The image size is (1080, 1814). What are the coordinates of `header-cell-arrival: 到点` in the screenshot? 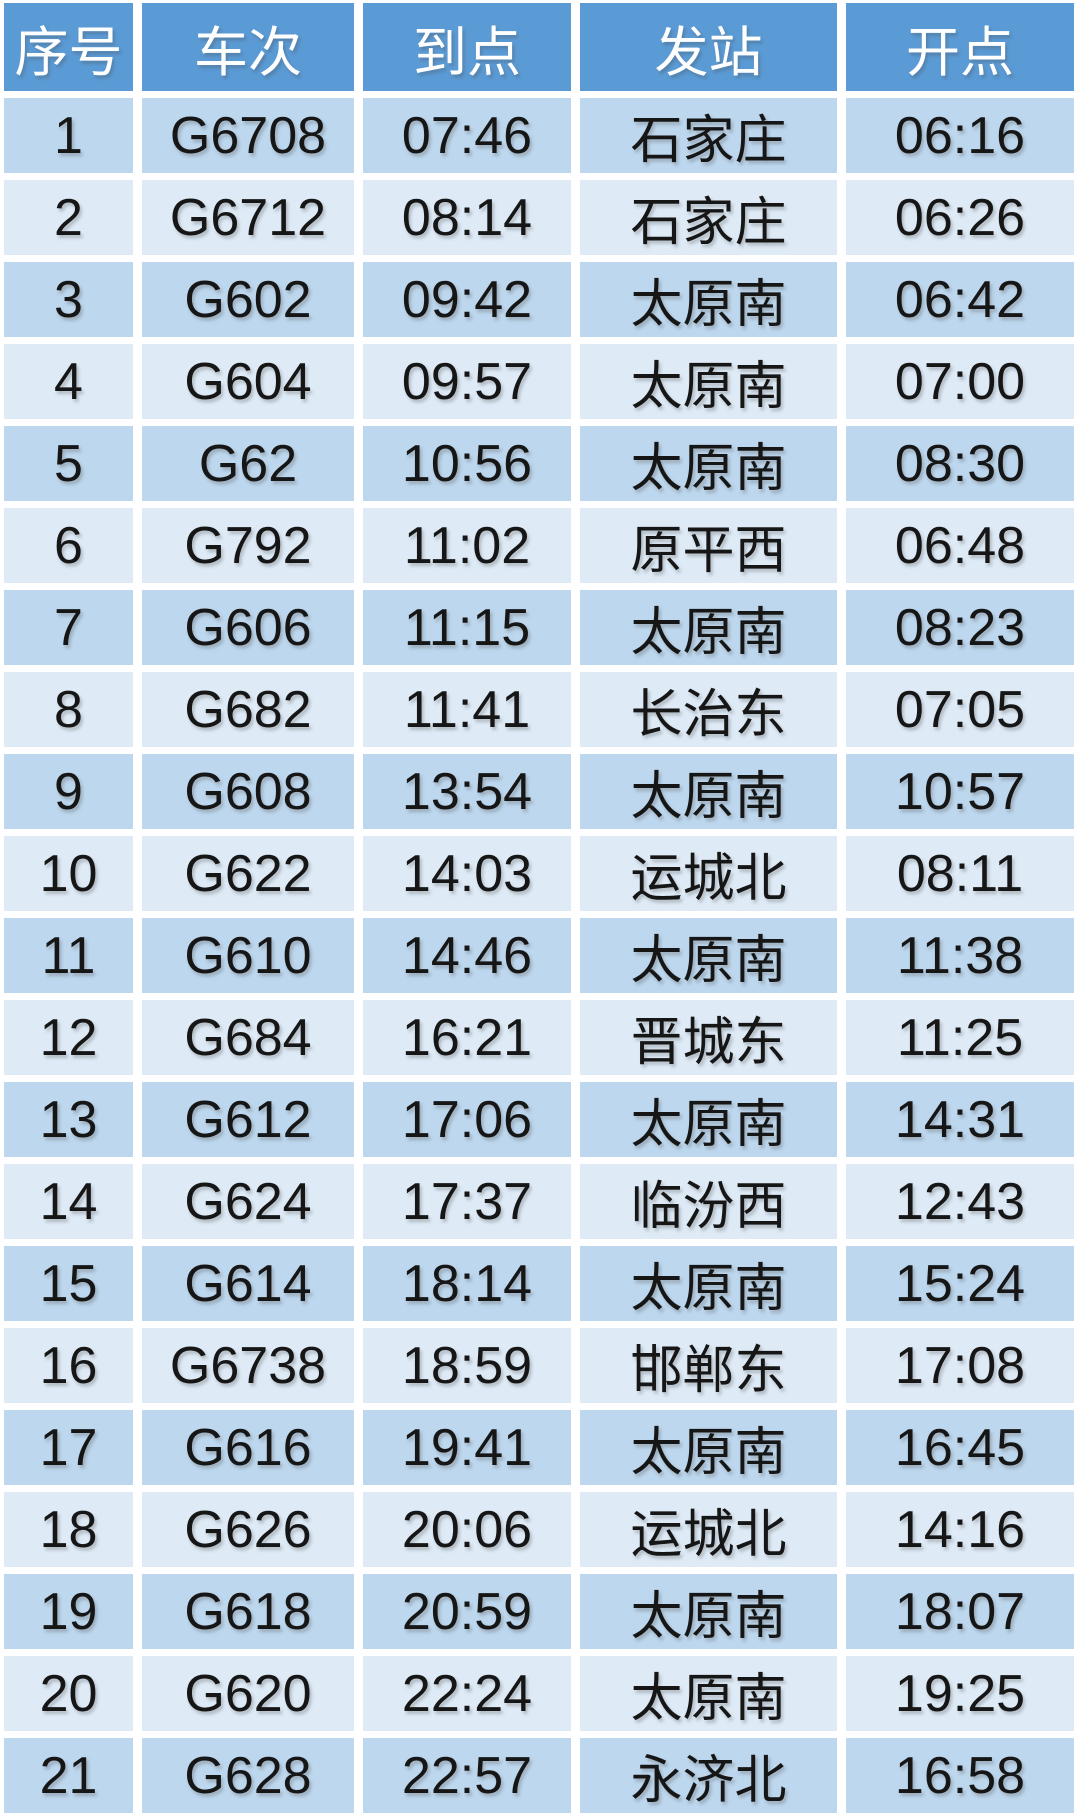 It's located at (467, 47).